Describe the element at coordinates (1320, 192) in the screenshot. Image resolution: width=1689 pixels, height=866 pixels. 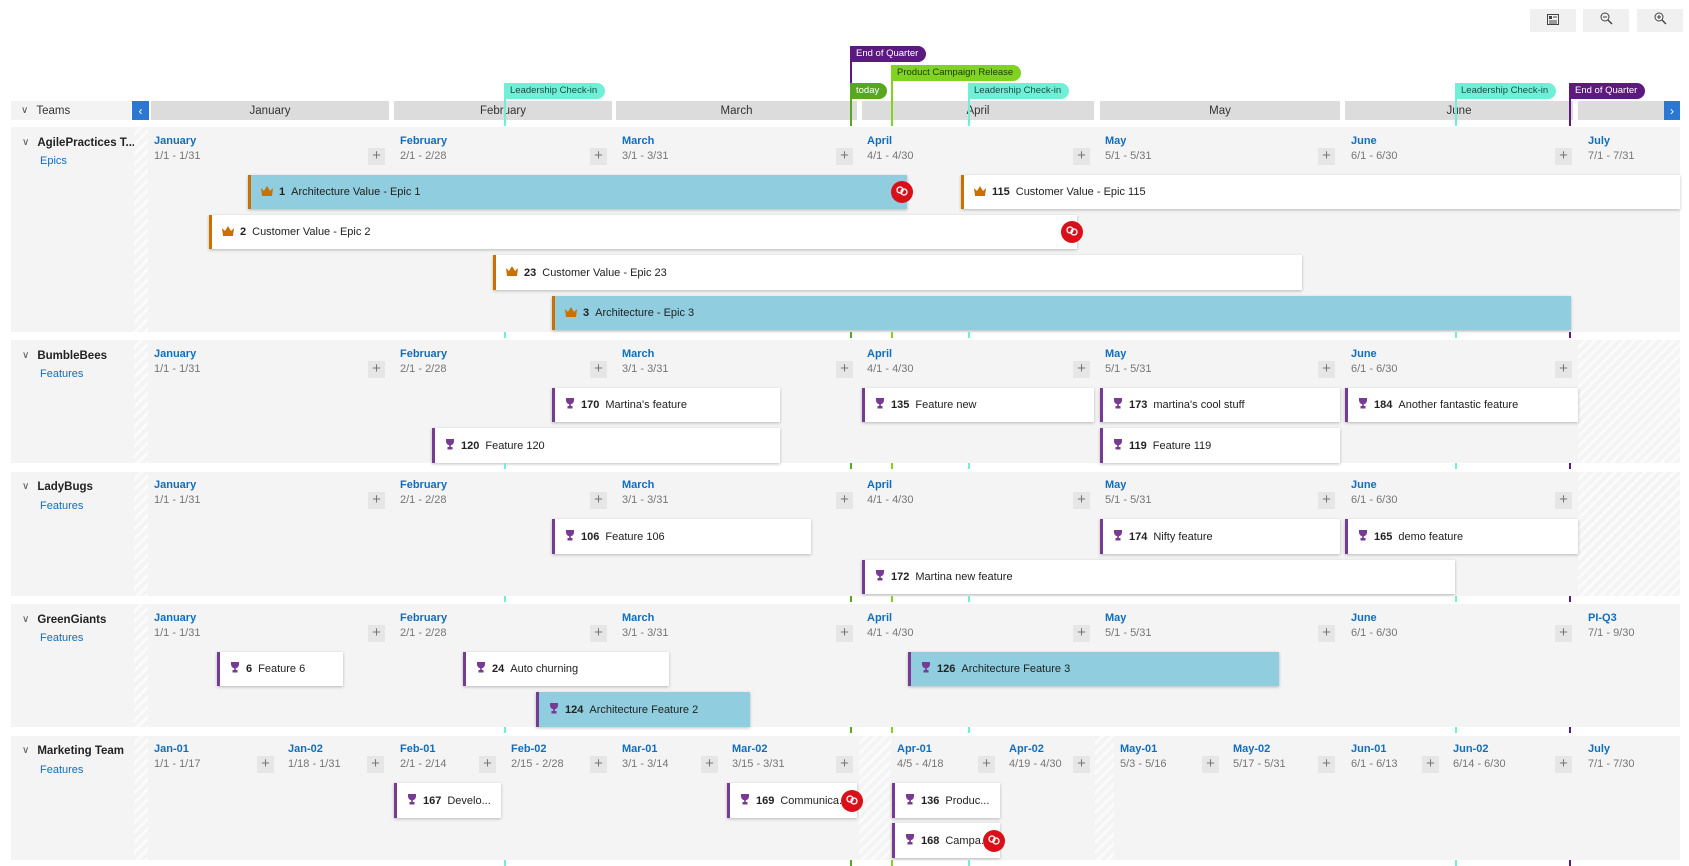
I see `work-item-card: 115 Customer Value - Epic 115` at that location.